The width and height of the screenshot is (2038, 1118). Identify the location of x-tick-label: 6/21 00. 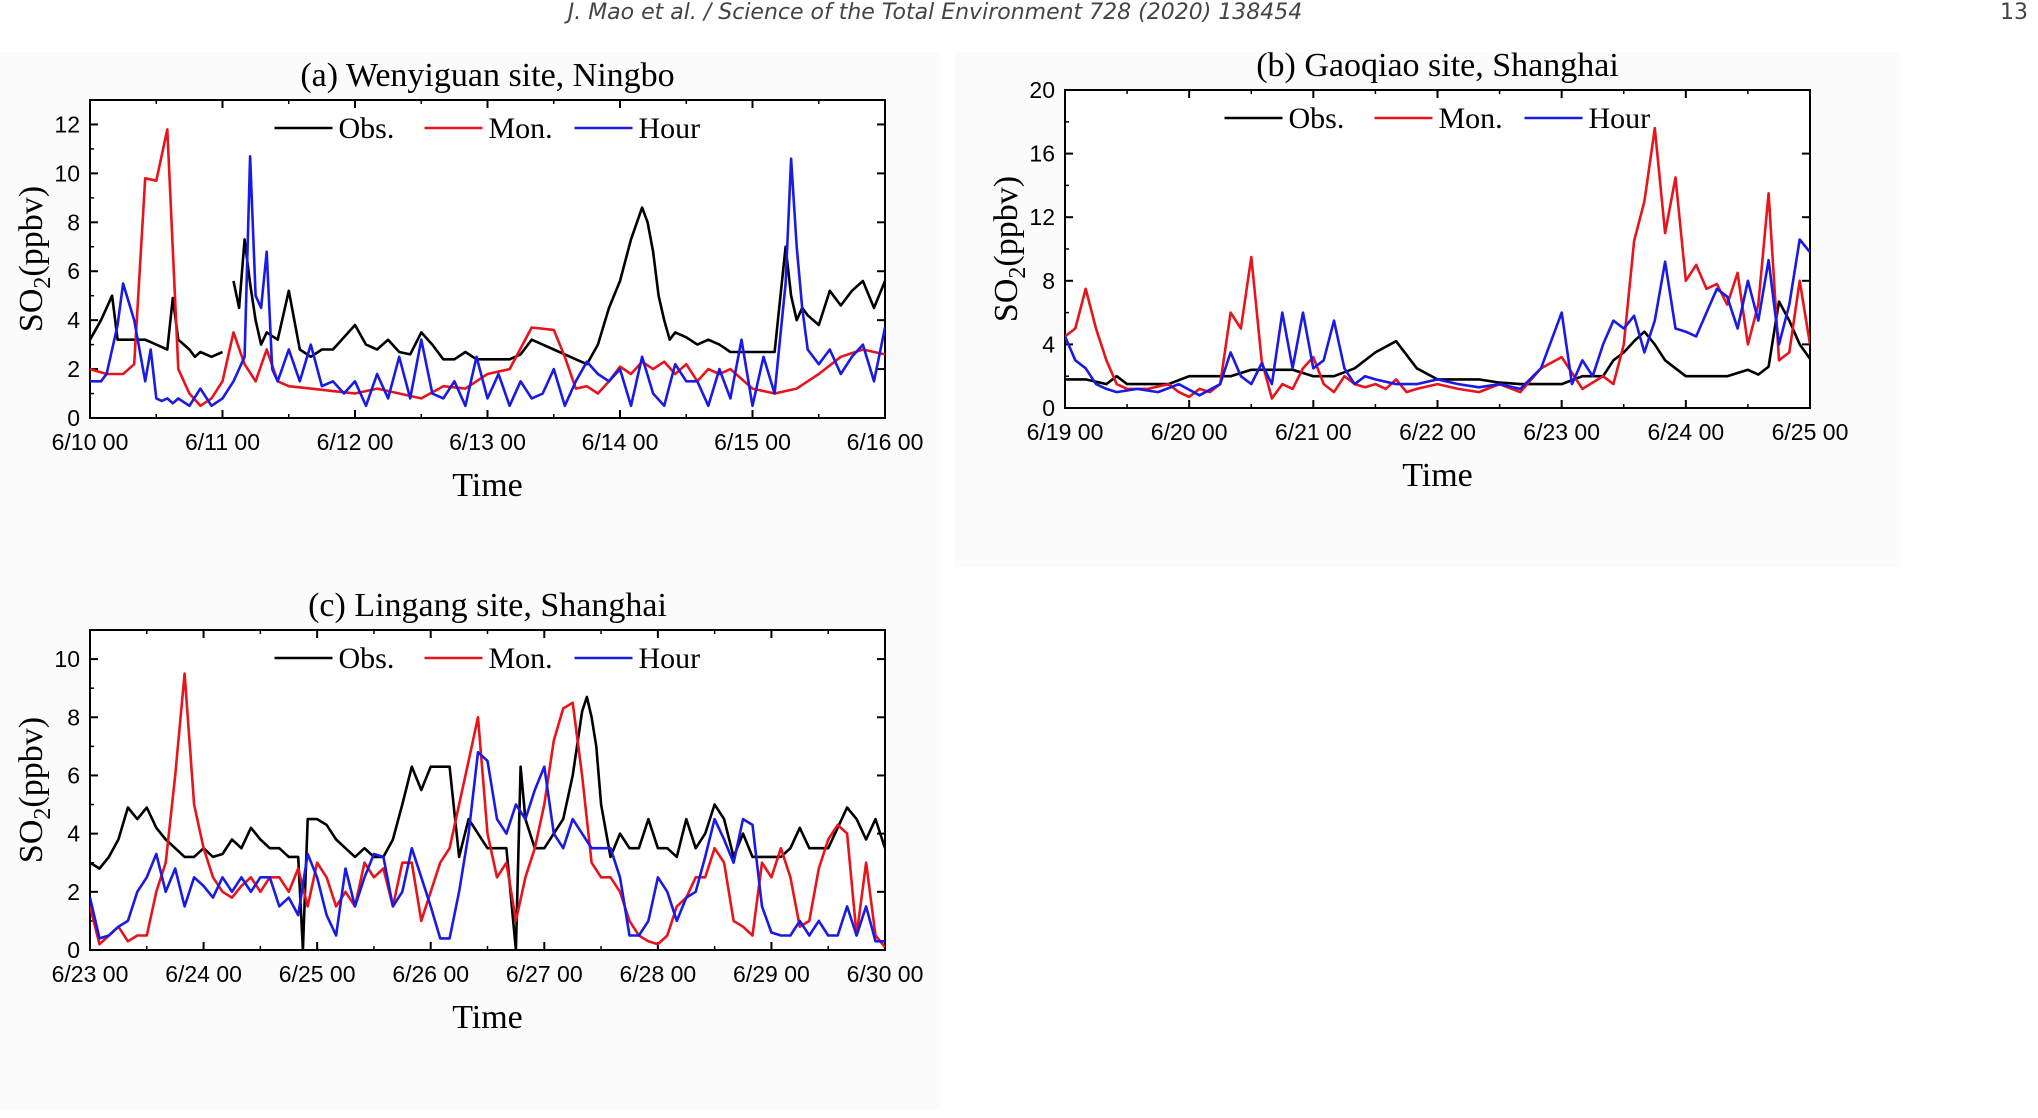
(1313, 432).